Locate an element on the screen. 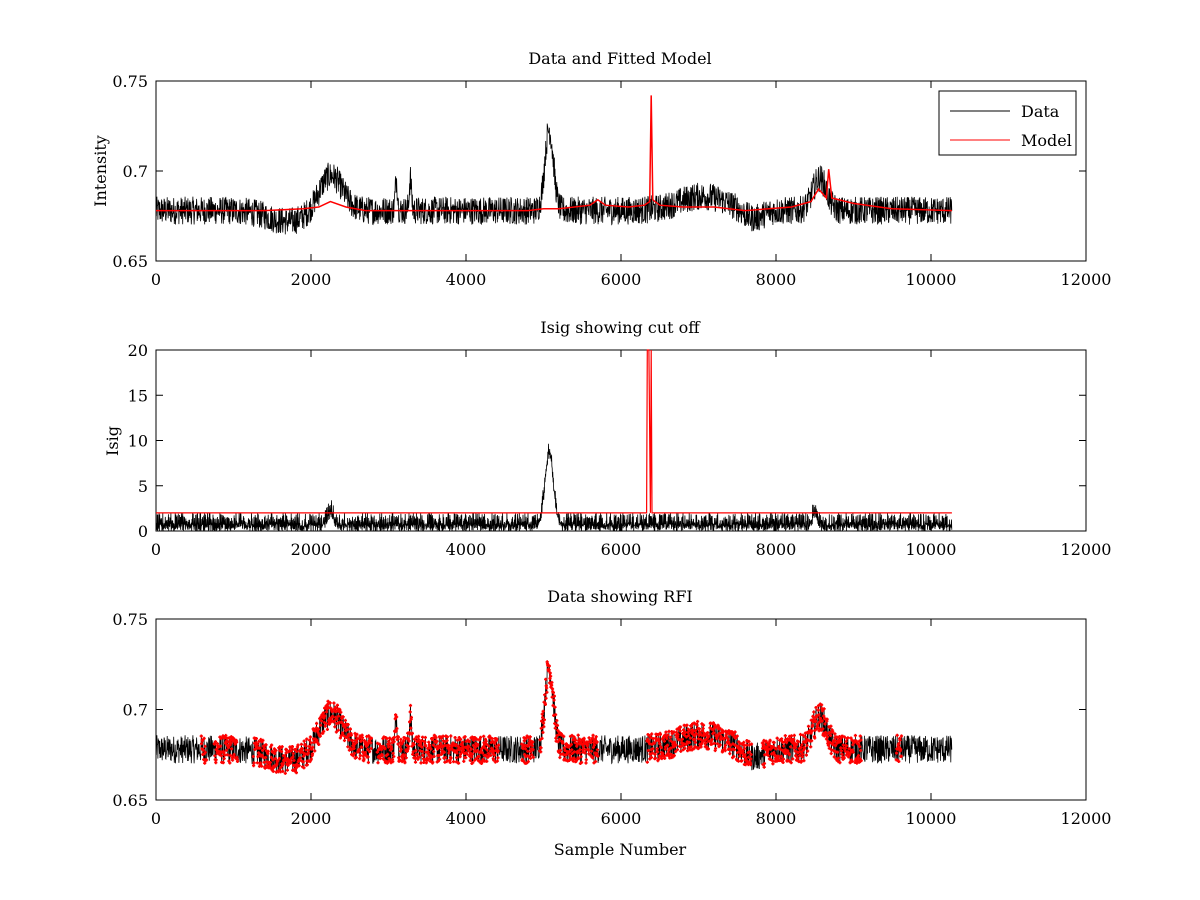 Image resolution: width=1200 pixels, height=900 pixels. y-tick-label: 0 is located at coordinates (143, 531).